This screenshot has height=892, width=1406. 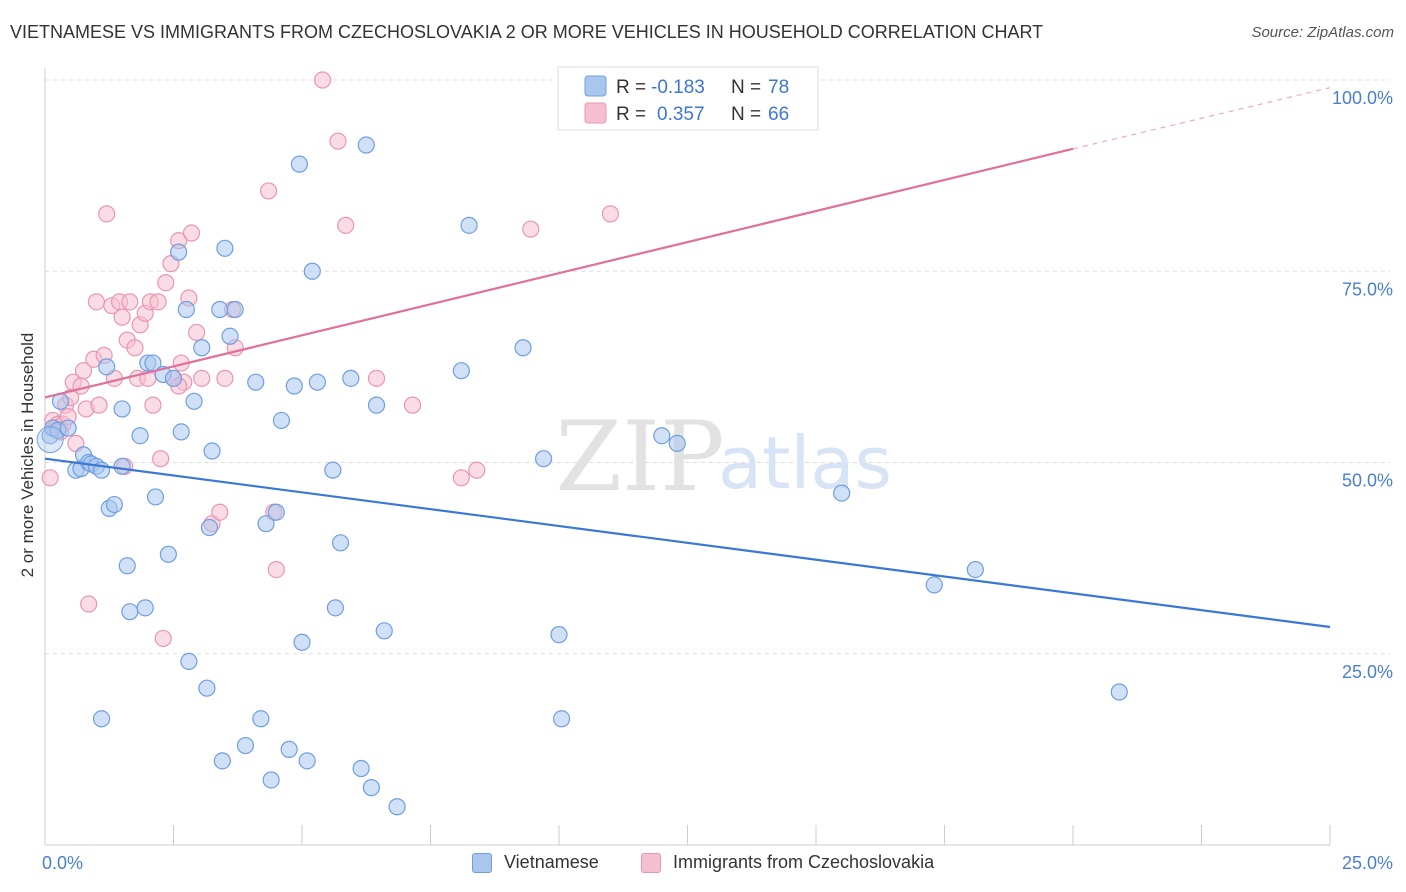 What do you see at coordinates (1201, 118) in the screenshot?
I see `trend-line-czechoslovakia-extension` at bounding box center [1201, 118].